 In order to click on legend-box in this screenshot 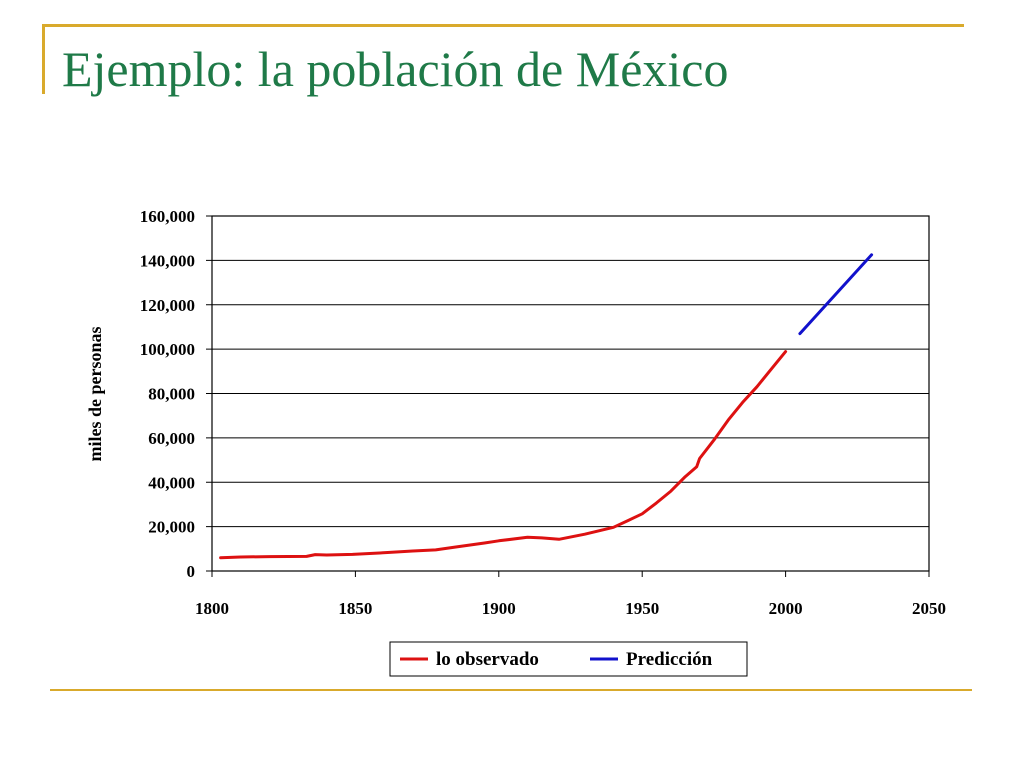, I will do `click(568, 659)`.